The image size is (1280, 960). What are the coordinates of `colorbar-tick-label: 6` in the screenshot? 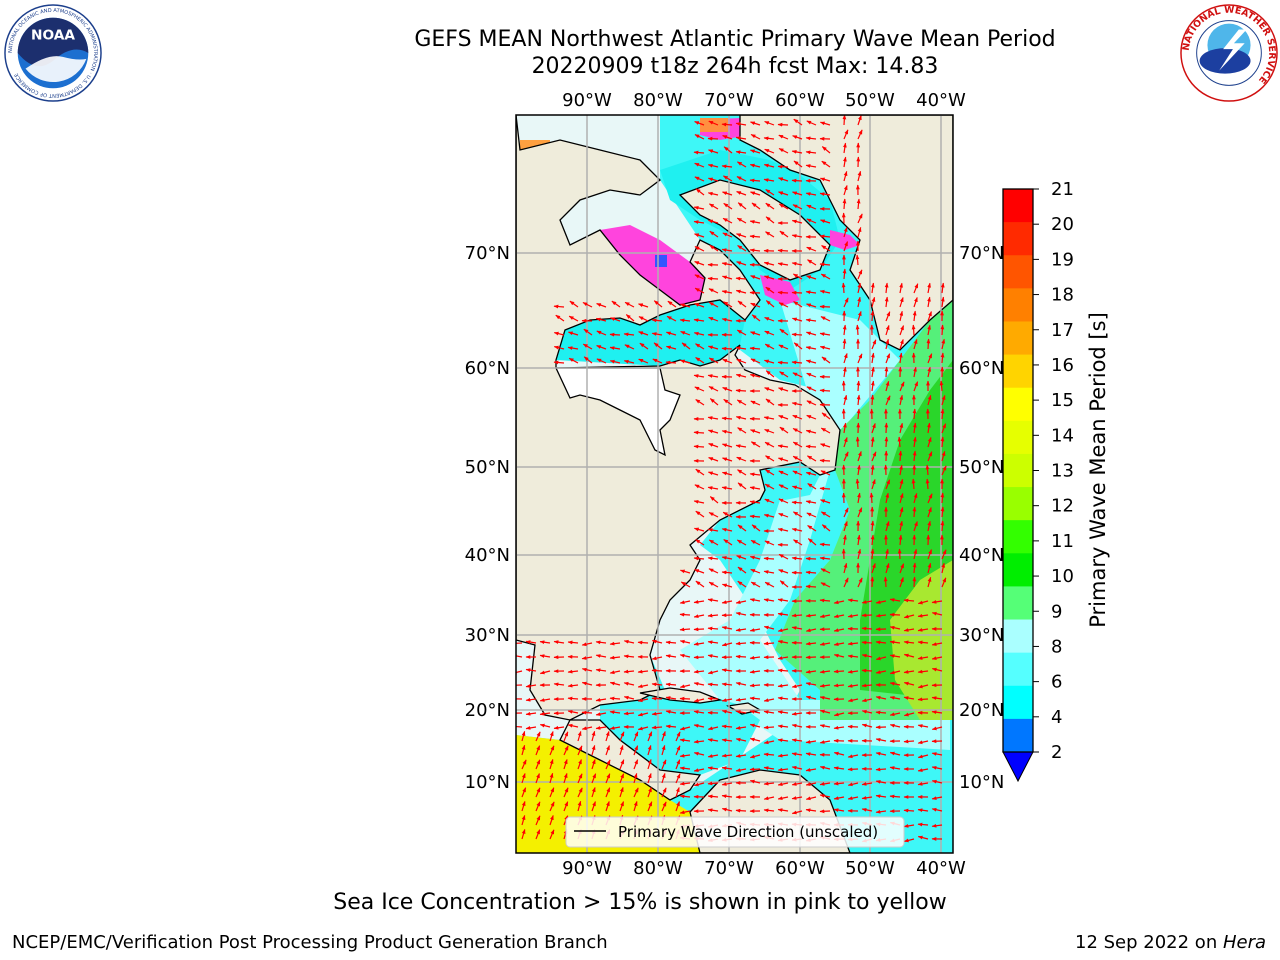 It's located at (1056, 682).